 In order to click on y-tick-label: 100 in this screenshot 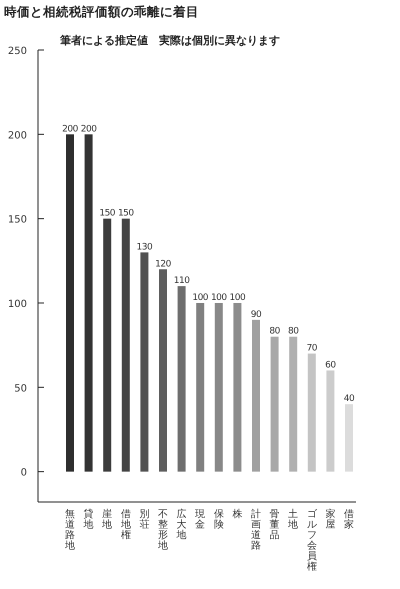, I will do `click(17, 304)`.